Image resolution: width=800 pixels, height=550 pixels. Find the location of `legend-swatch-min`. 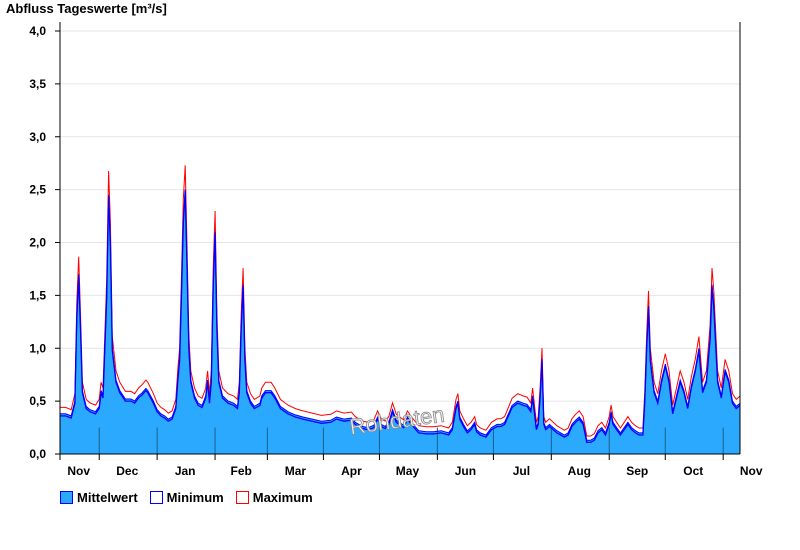

legend-swatch-min is located at coordinates (156, 497).